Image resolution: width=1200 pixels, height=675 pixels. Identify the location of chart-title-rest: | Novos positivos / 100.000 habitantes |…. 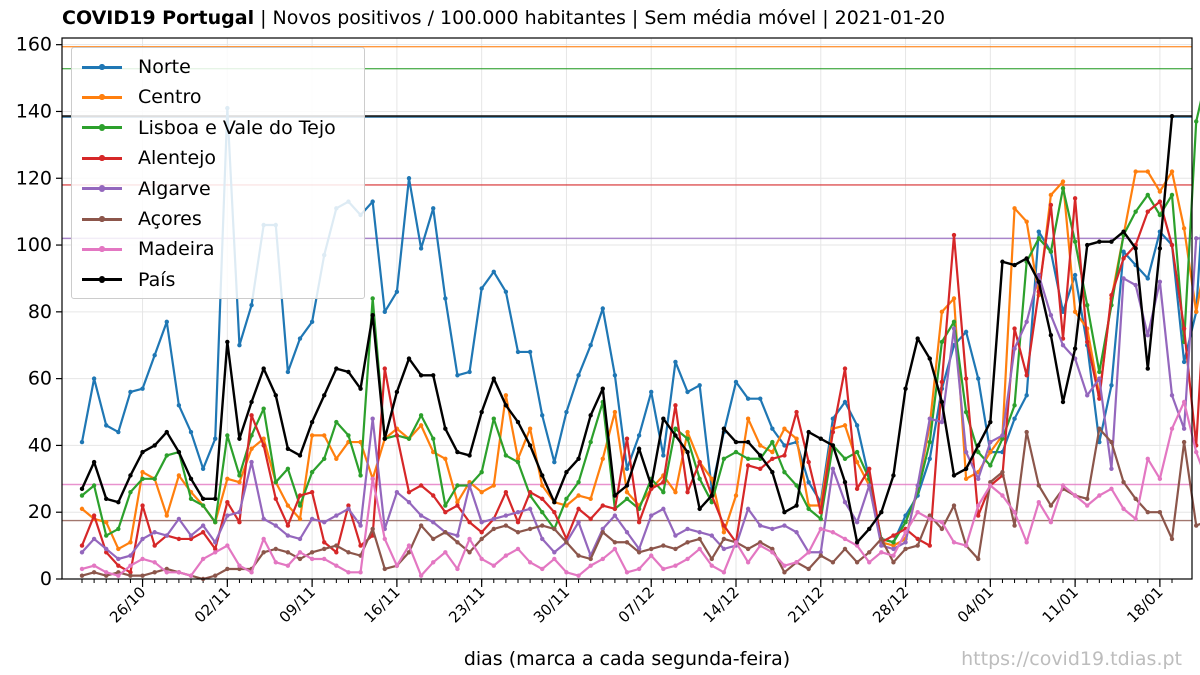
(600, 18).